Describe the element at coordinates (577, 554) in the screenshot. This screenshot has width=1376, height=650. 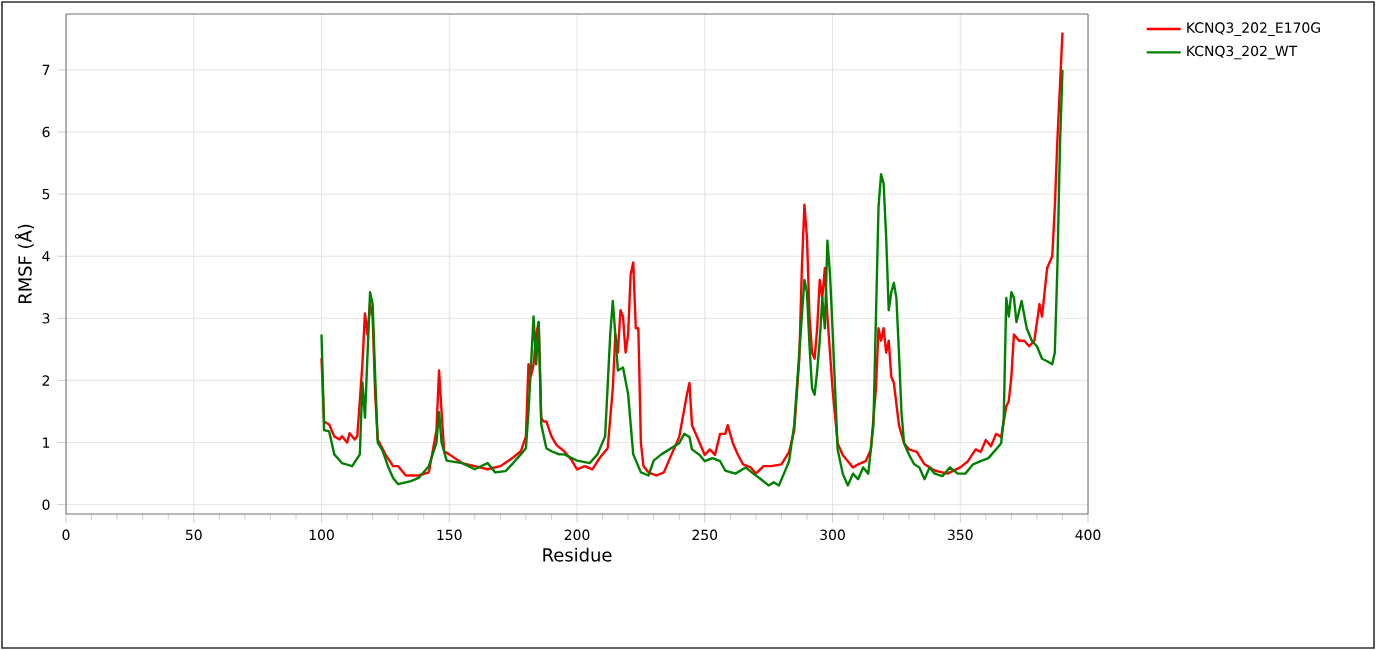
I see `x-axis-title: Residue` at that location.